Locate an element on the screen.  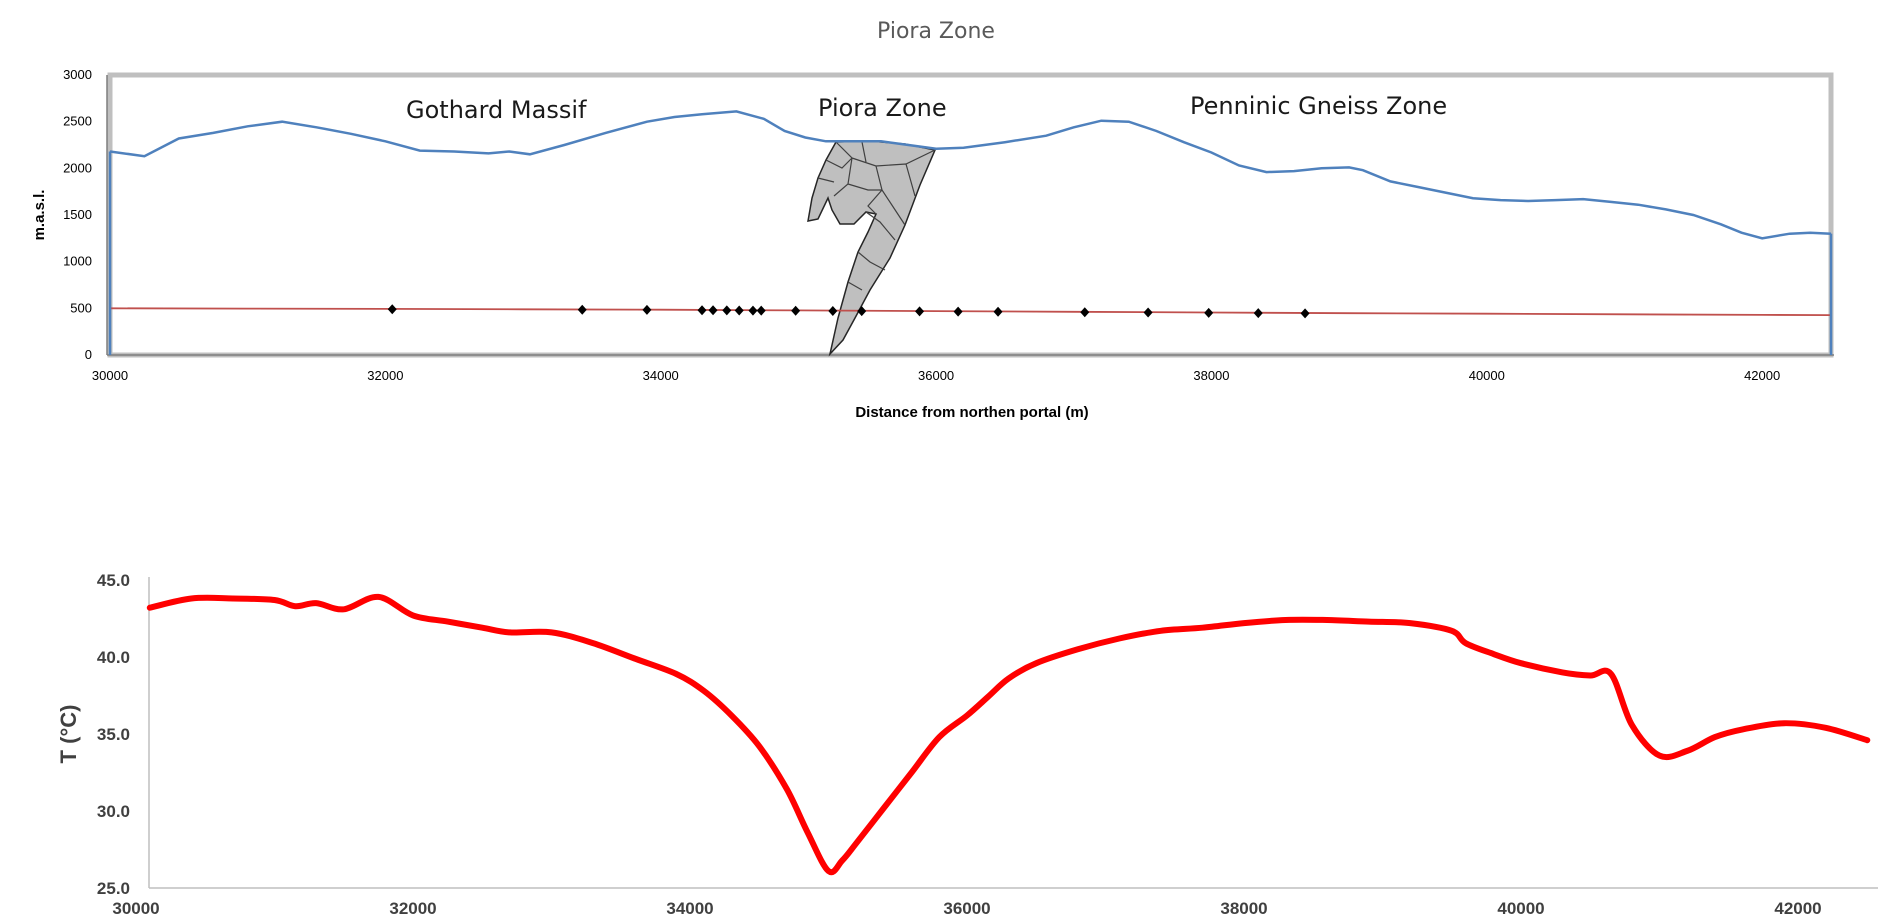
bottom-y-axis-label: T (°C) is located at coordinates (68, 734).